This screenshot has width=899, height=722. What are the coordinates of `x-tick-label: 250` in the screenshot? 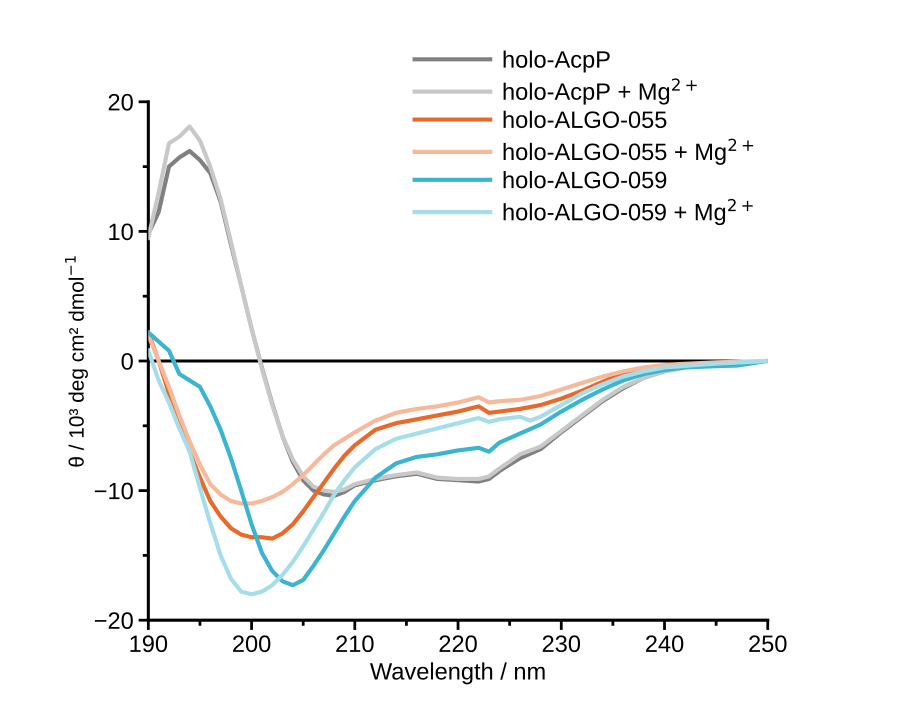 It's located at (768, 643).